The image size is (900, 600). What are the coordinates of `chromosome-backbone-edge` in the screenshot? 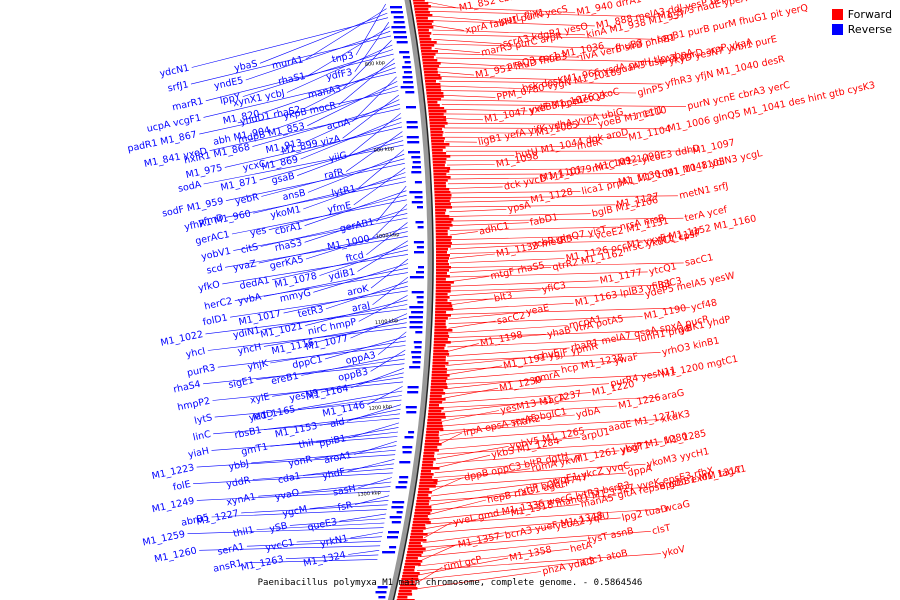 It's located at (413, 300).